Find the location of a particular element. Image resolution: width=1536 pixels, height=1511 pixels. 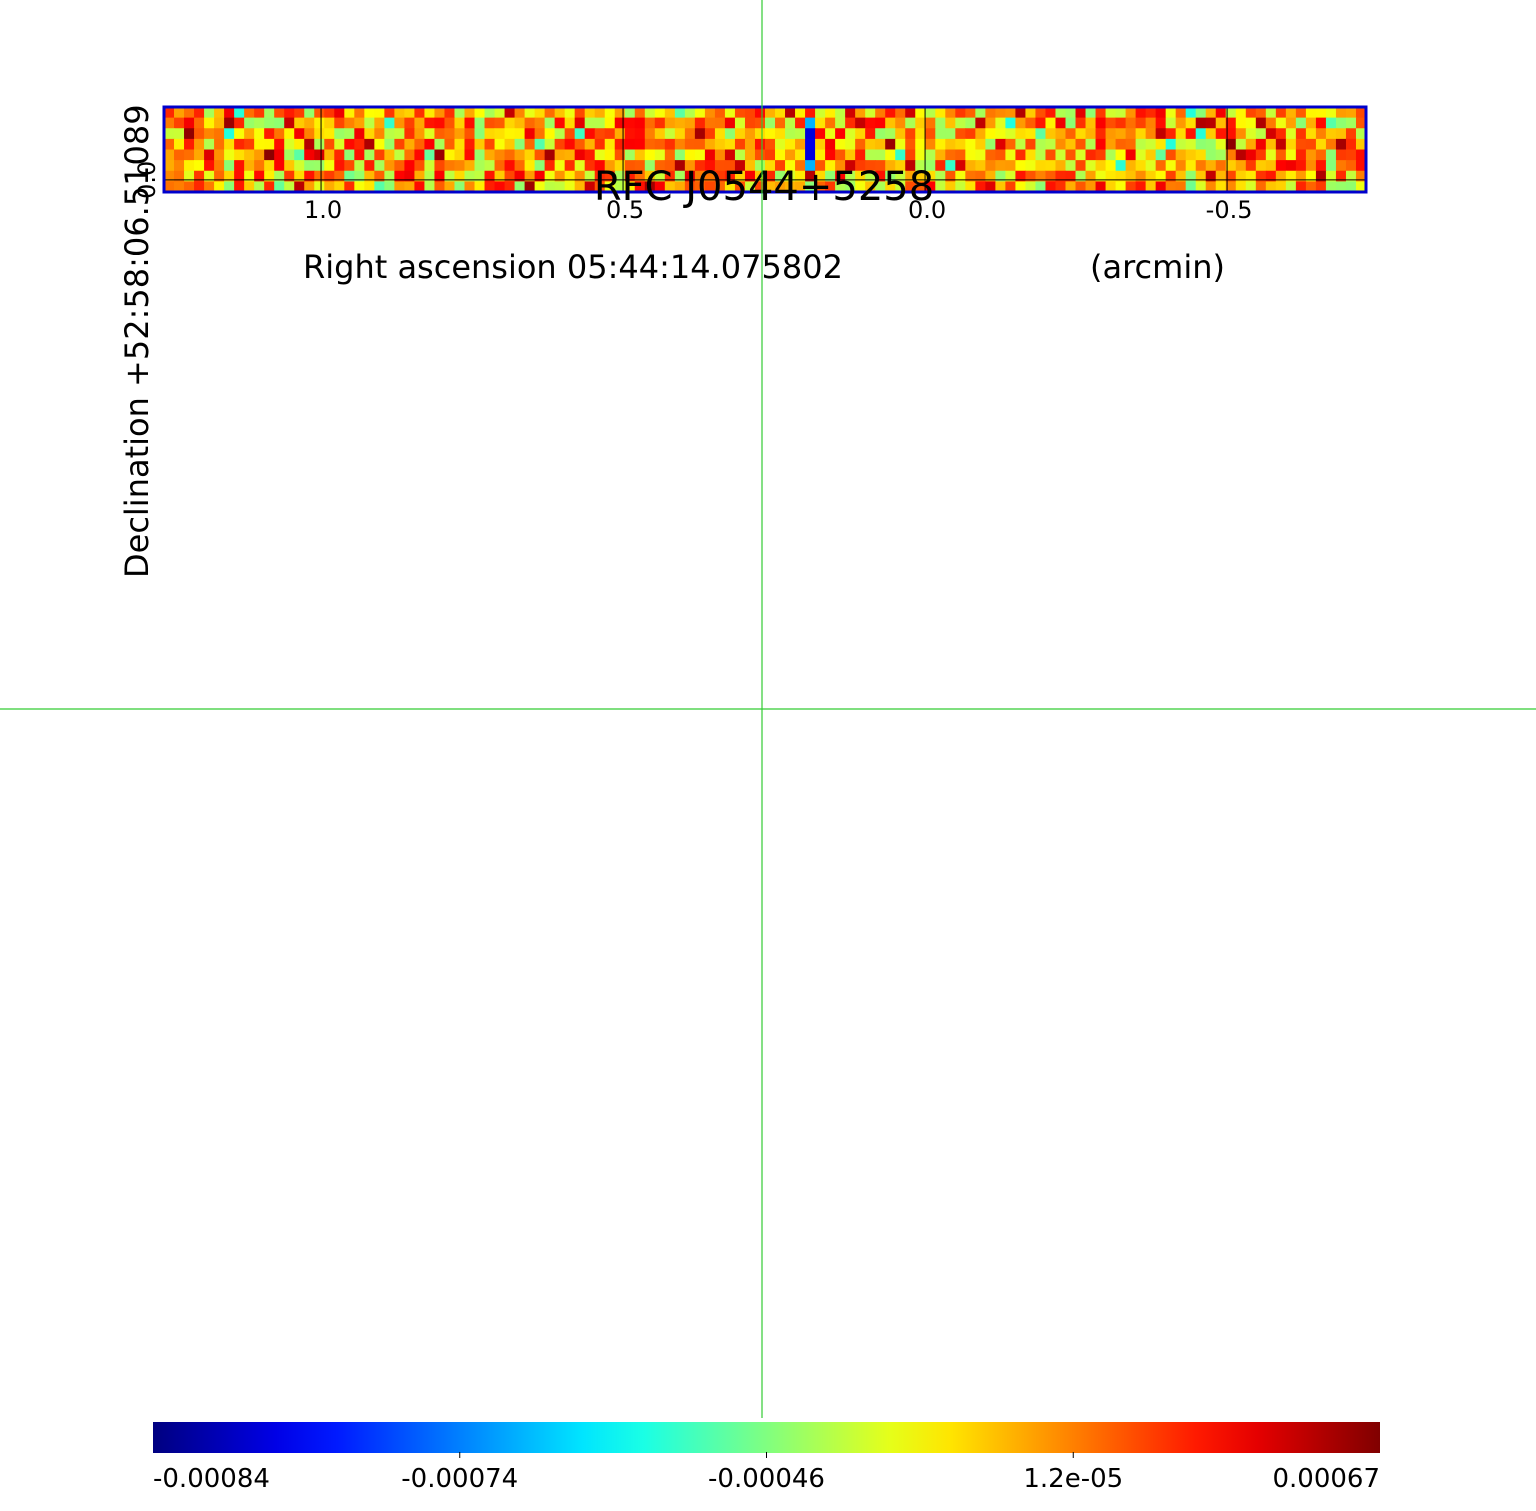

y-tick-label: 0.0 is located at coordinates (147, 180).